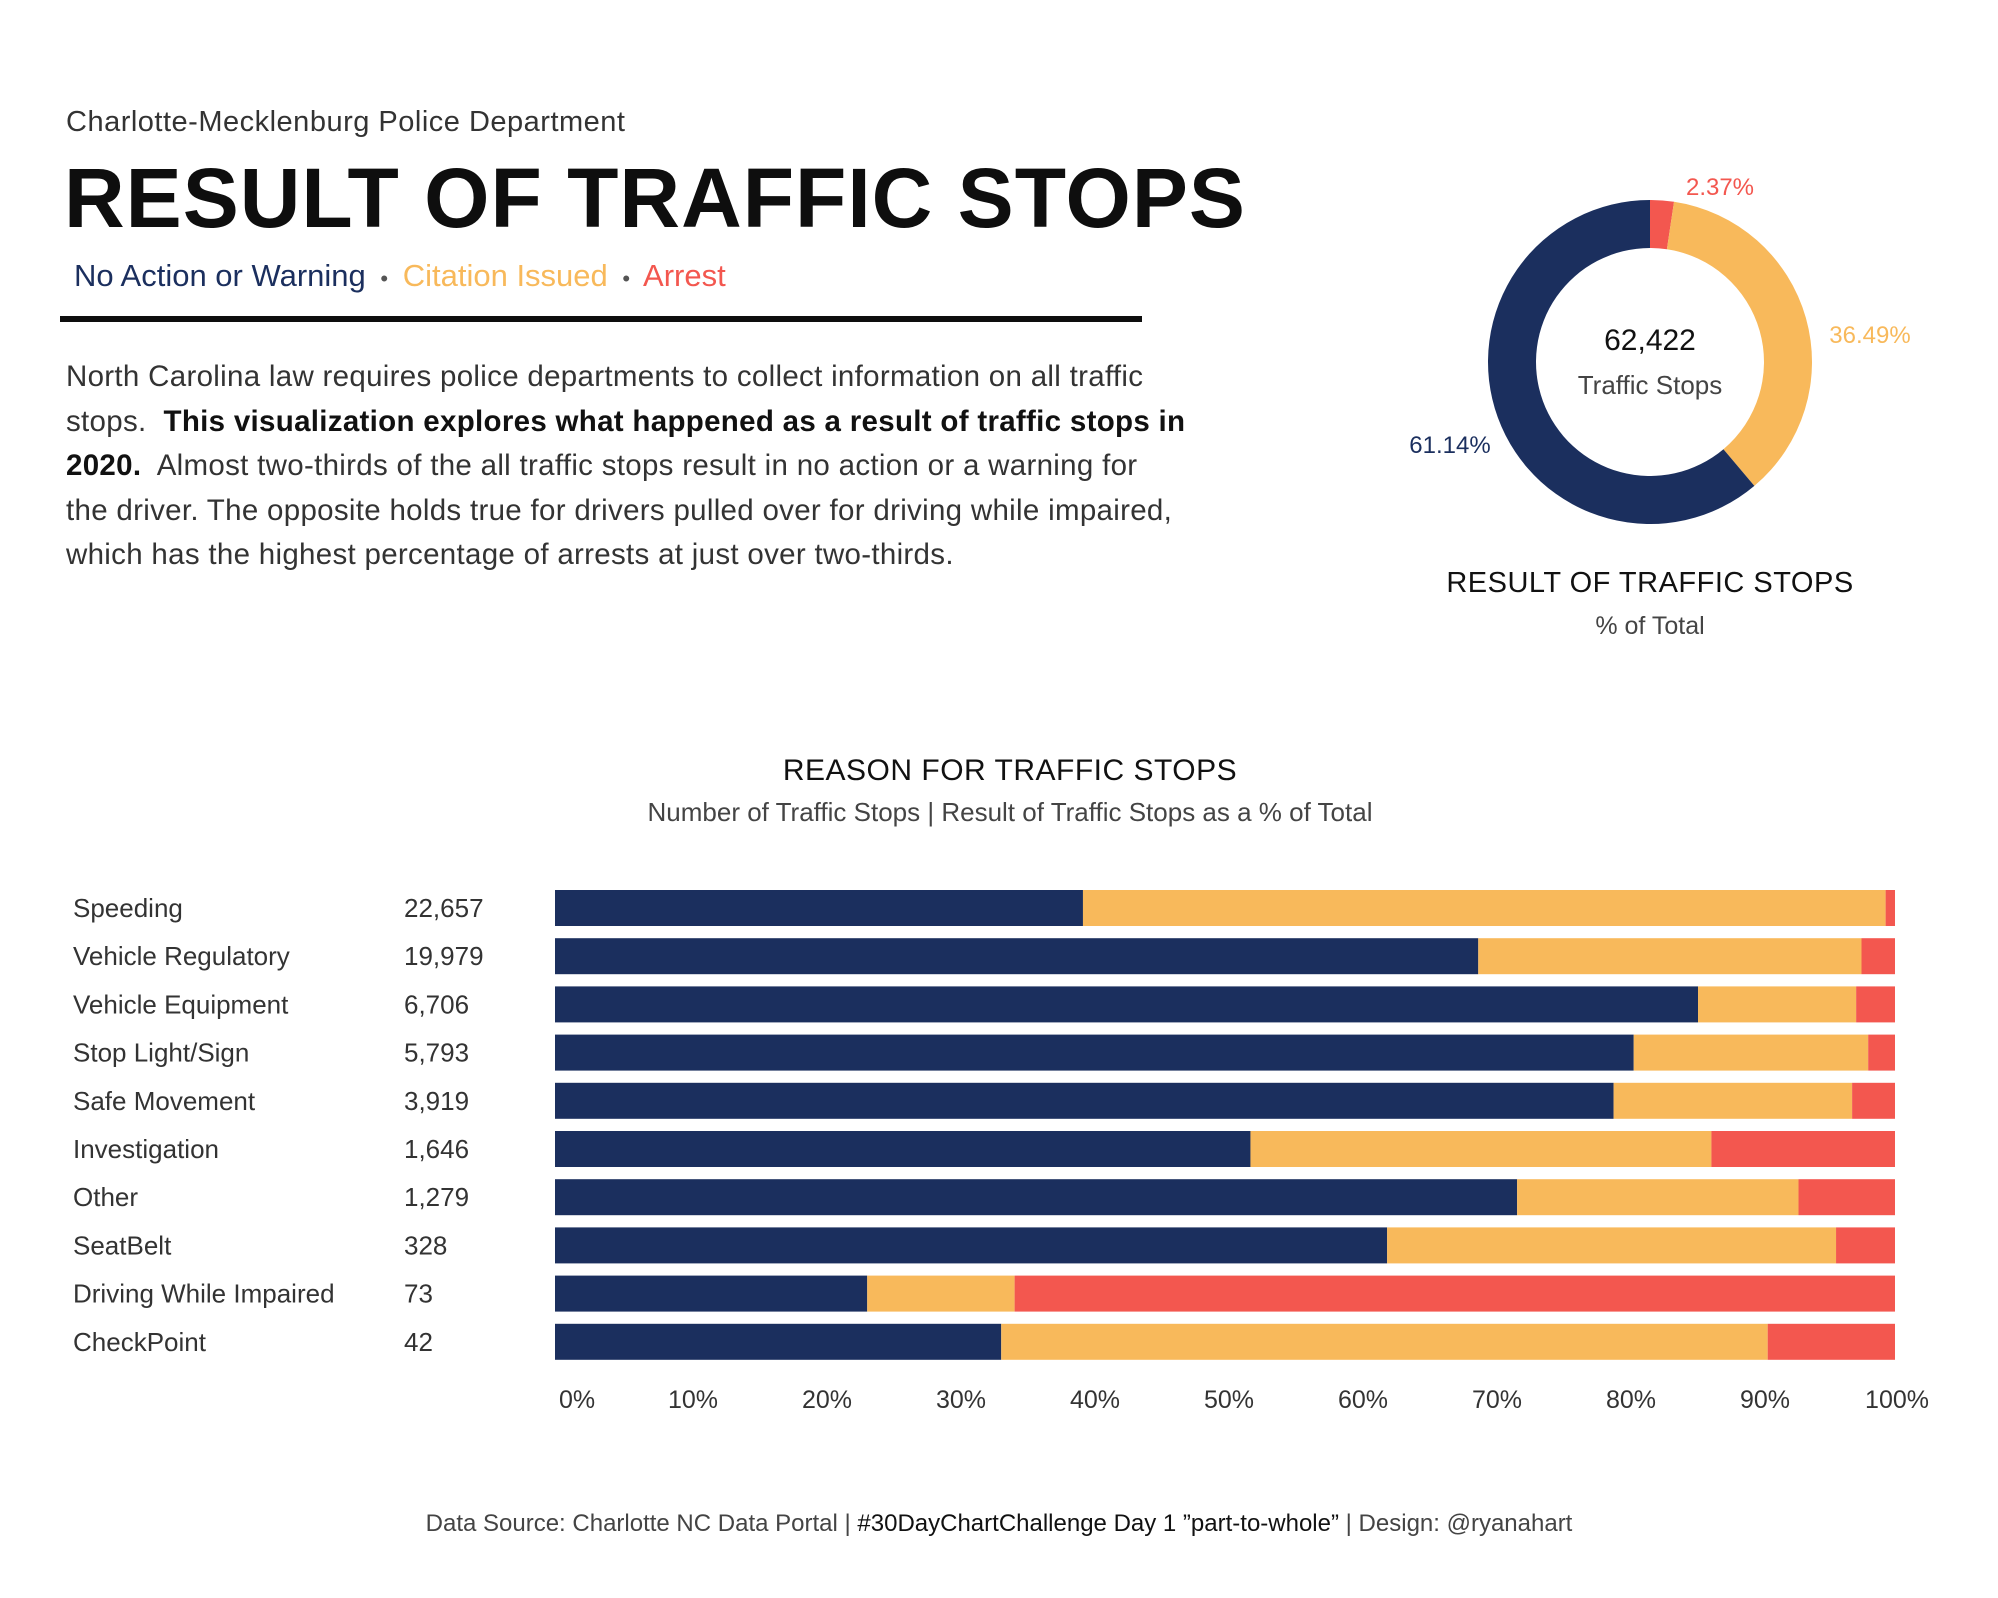  I want to click on legend-citation: Citation Issued, so click(505, 275).